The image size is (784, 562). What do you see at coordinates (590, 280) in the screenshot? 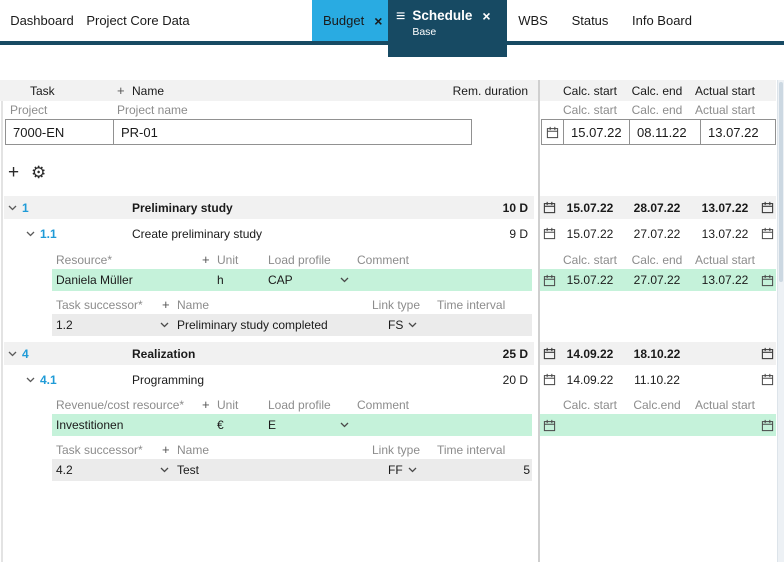
I see `resource-calc-start: 15.07.22` at bounding box center [590, 280].